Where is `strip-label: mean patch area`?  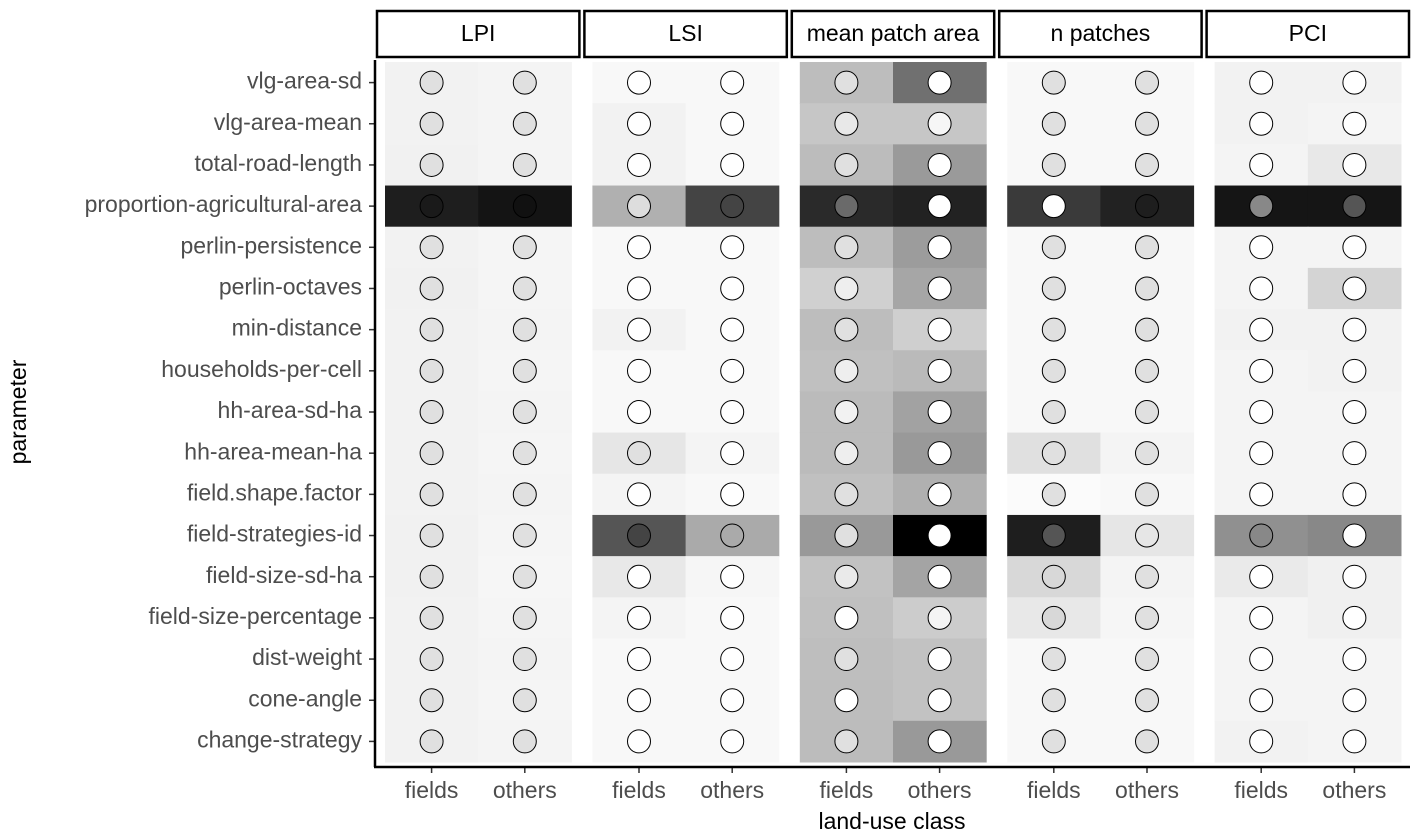
strip-label: mean patch area is located at coordinates (893, 33).